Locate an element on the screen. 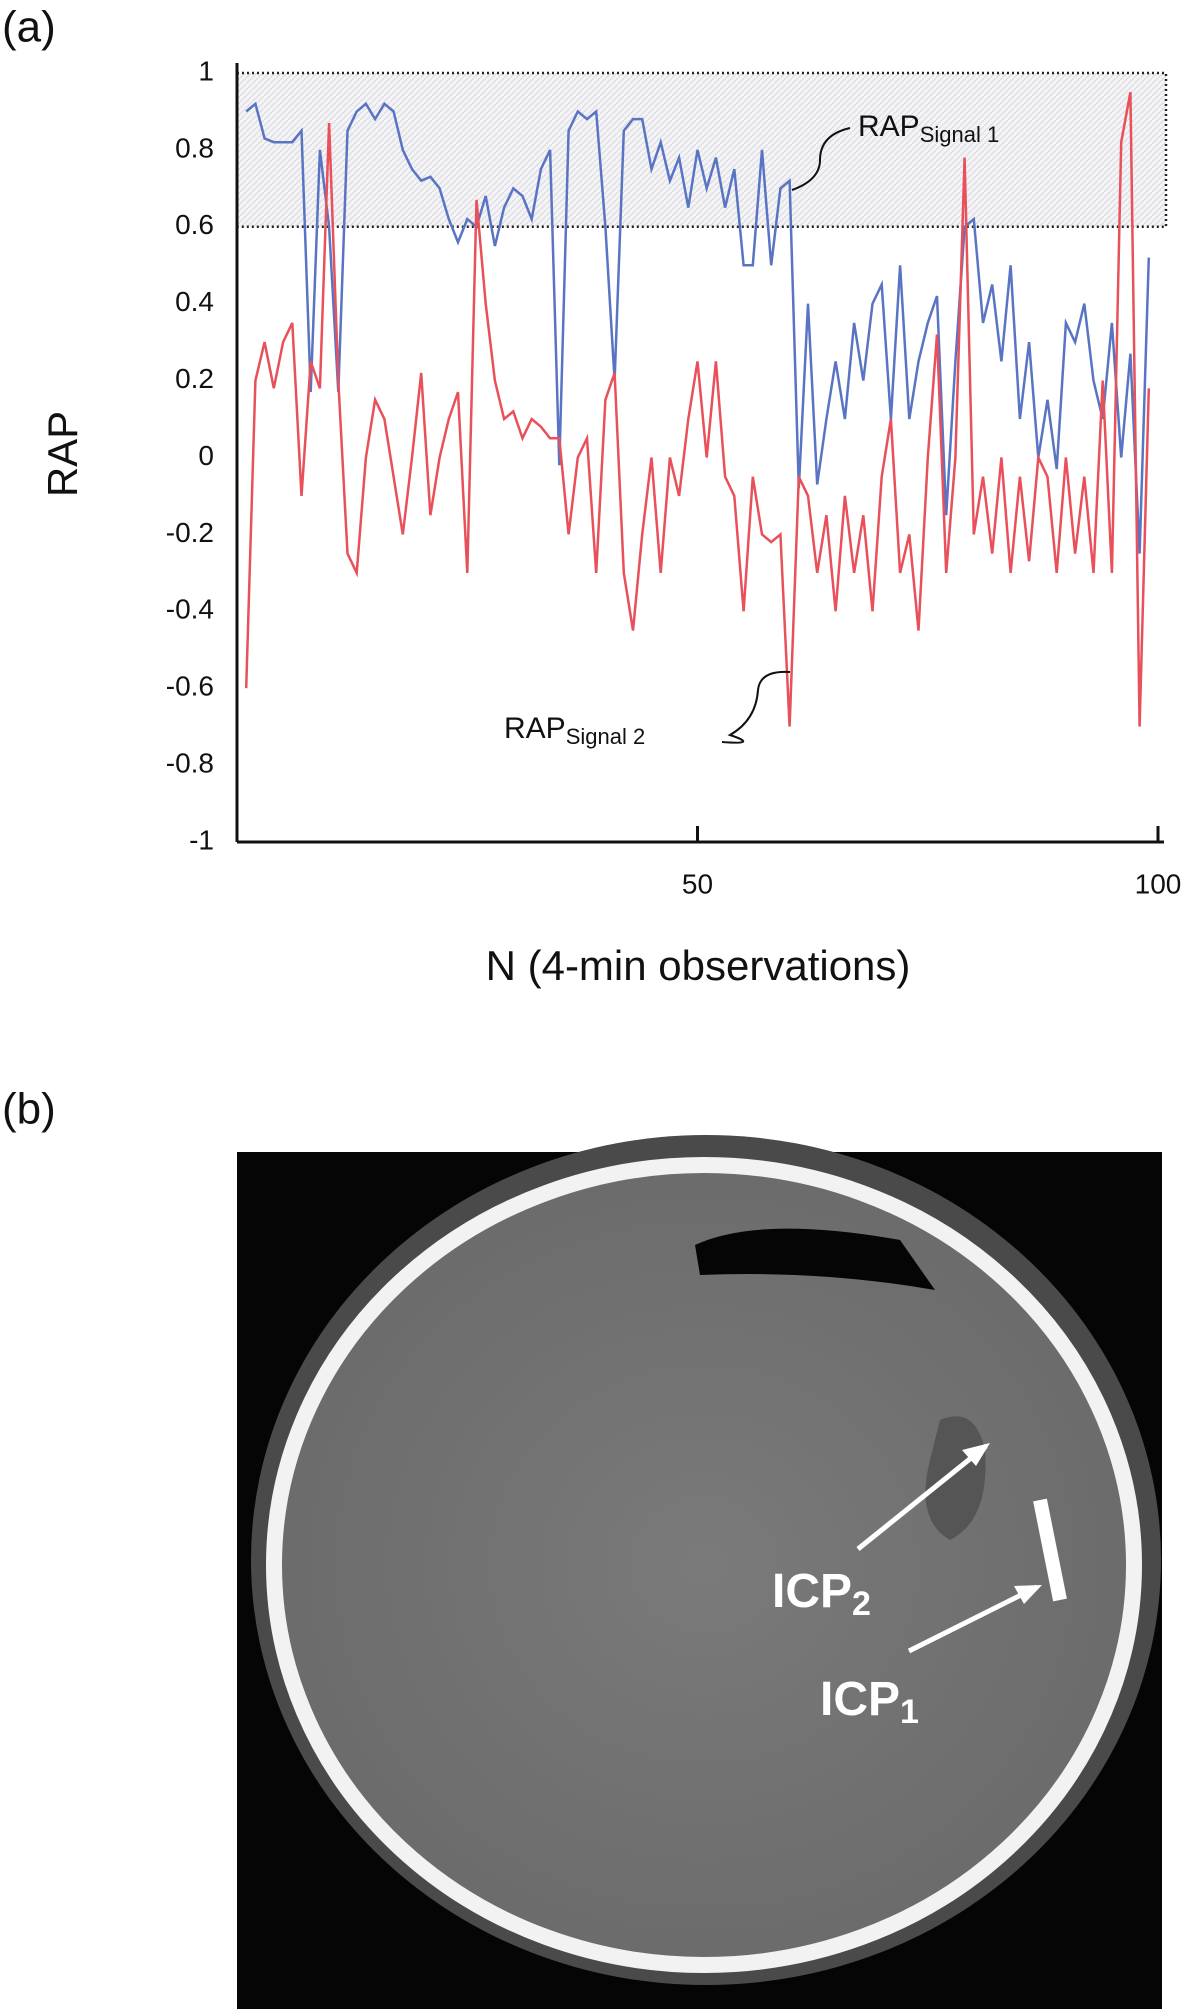 The width and height of the screenshot is (1200, 2009). series-label-subscript: Signal 2 is located at coordinates (606, 736).